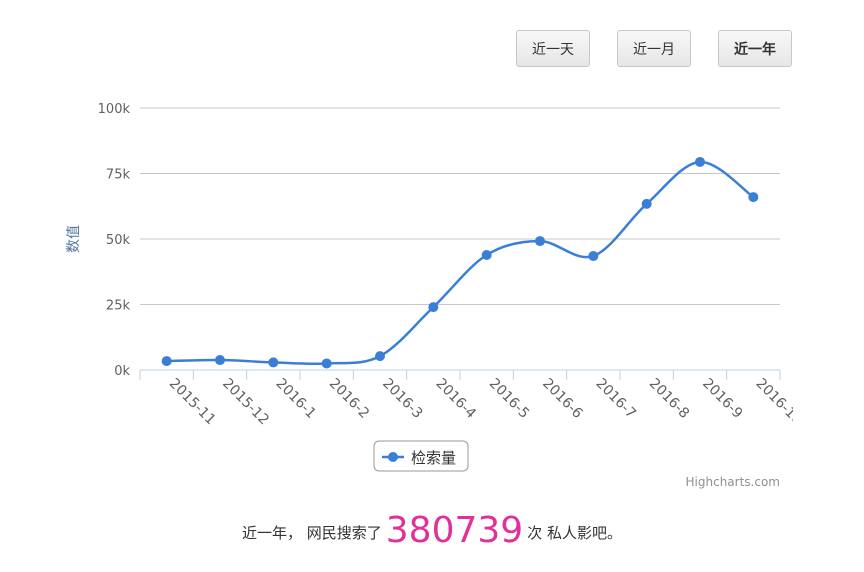  I want to click on summary: 近一年， 网民搜索了 380739 次 私人影吧。, so click(432, 530).